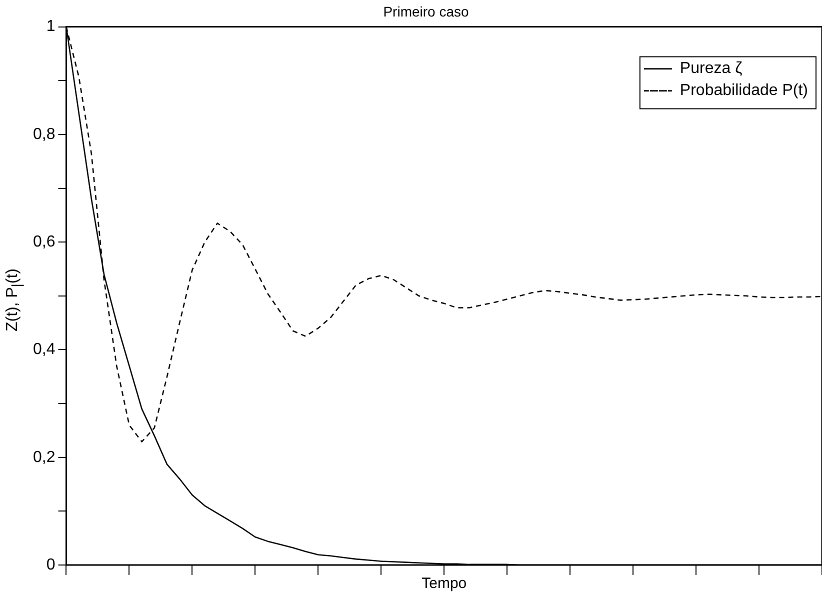  Describe the element at coordinates (744, 91) in the screenshot. I see `legend-label: Probabilidade P(t)` at that location.